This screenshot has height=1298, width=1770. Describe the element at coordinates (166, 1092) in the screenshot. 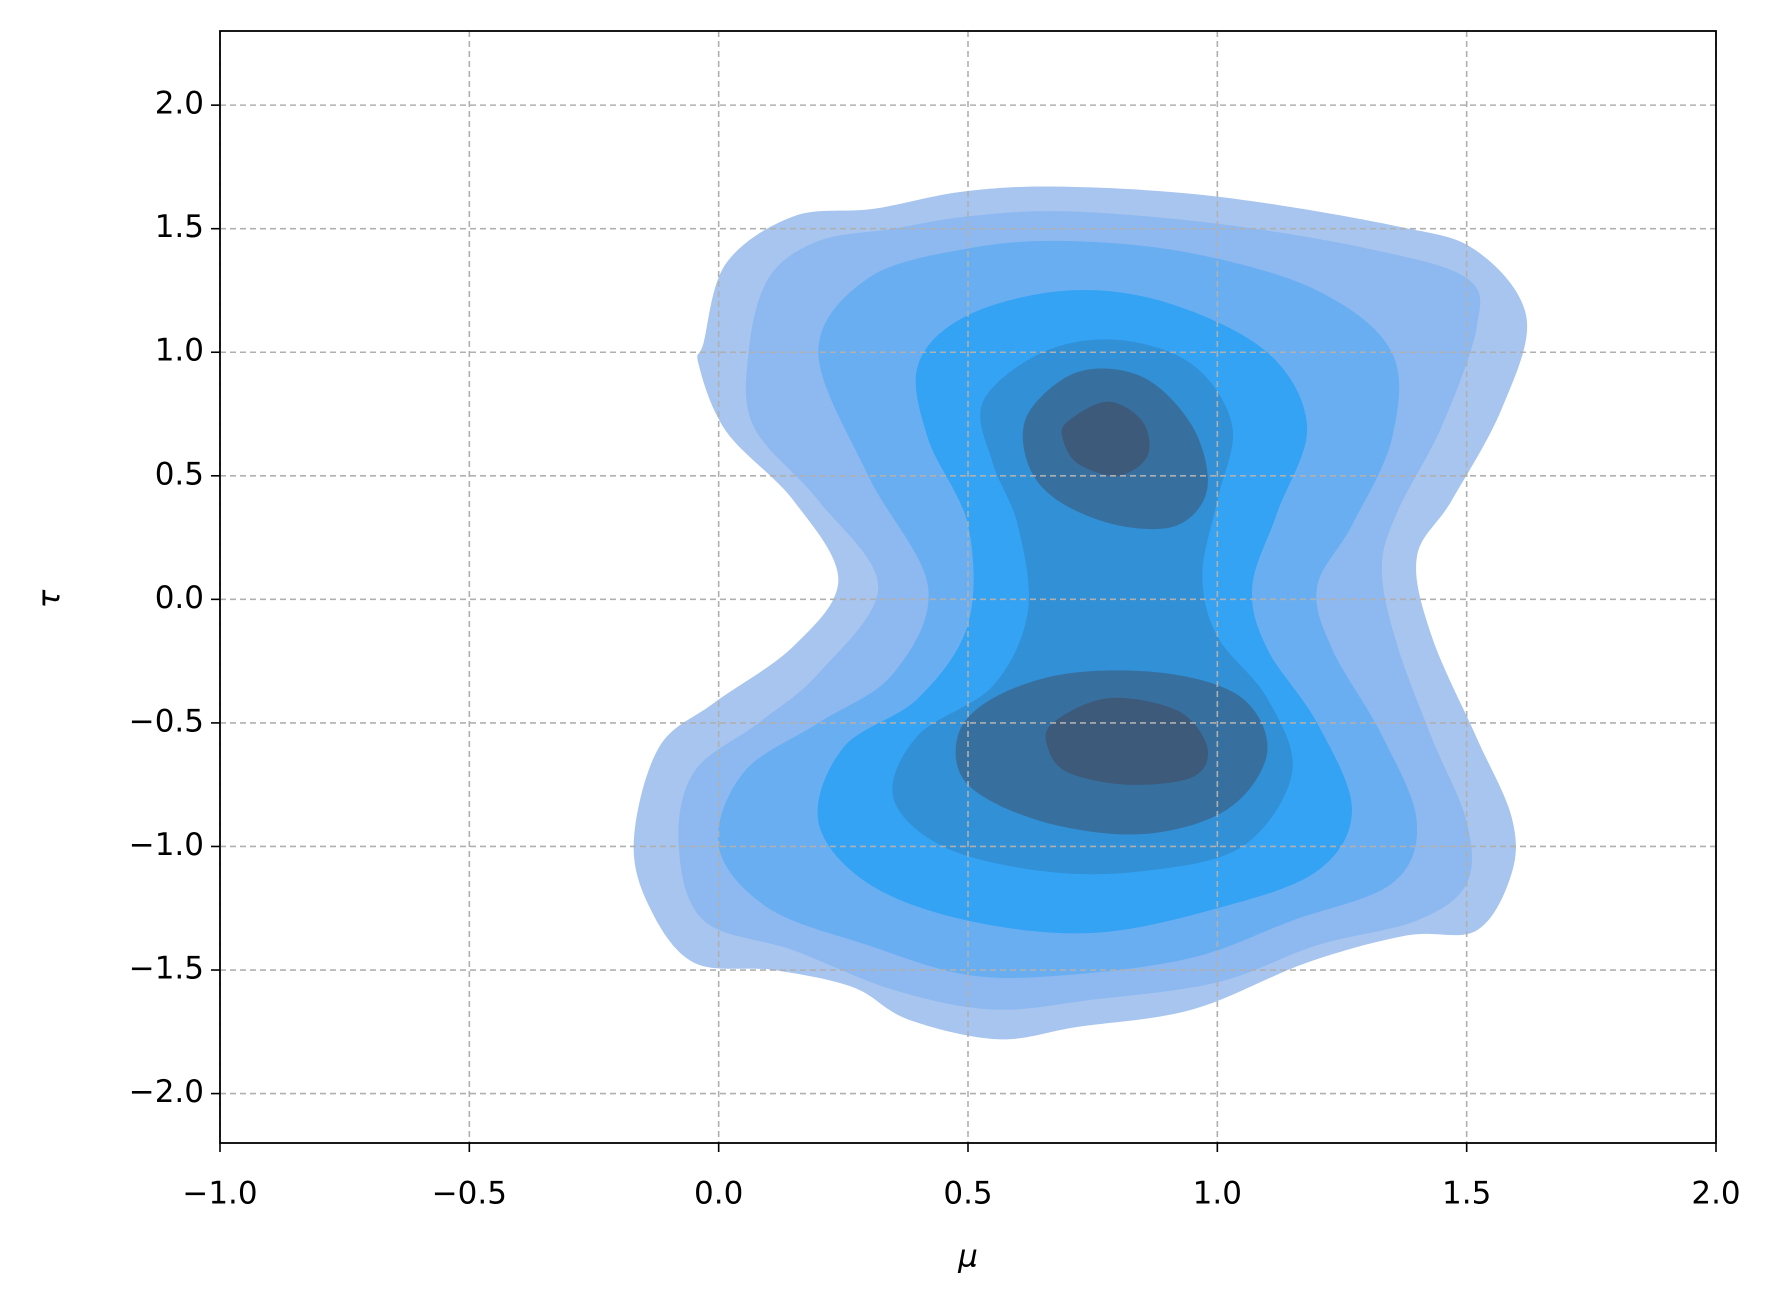

I see `y-tick-label: −2.0` at that location.